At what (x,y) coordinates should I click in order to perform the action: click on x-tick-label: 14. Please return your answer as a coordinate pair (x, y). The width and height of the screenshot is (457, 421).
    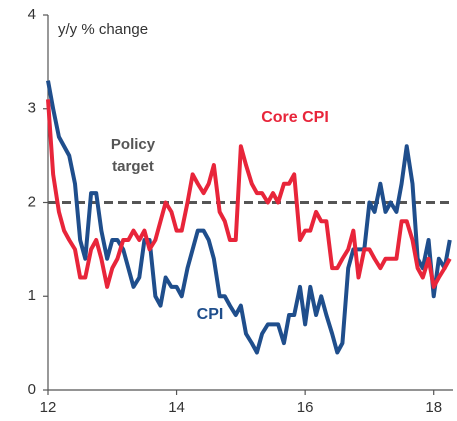
    Looking at the image, I should click on (176, 407).